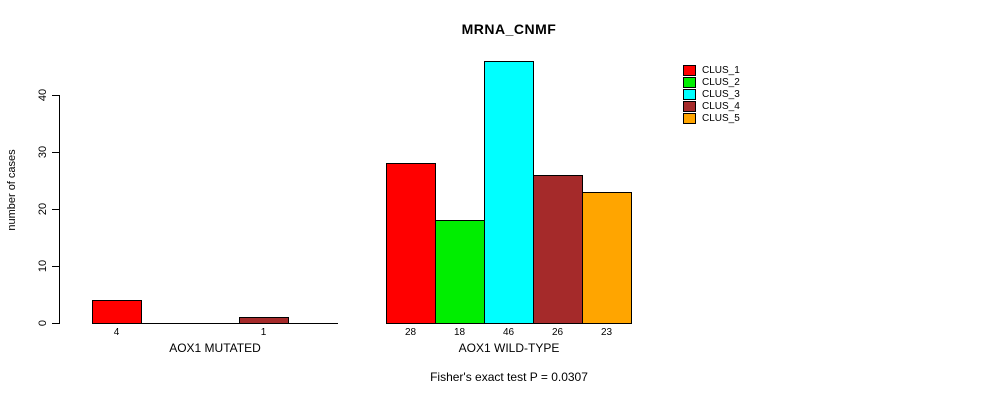  Describe the element at coordinates (215, 323) in the screenshot. I see `group-baseline` at that location.